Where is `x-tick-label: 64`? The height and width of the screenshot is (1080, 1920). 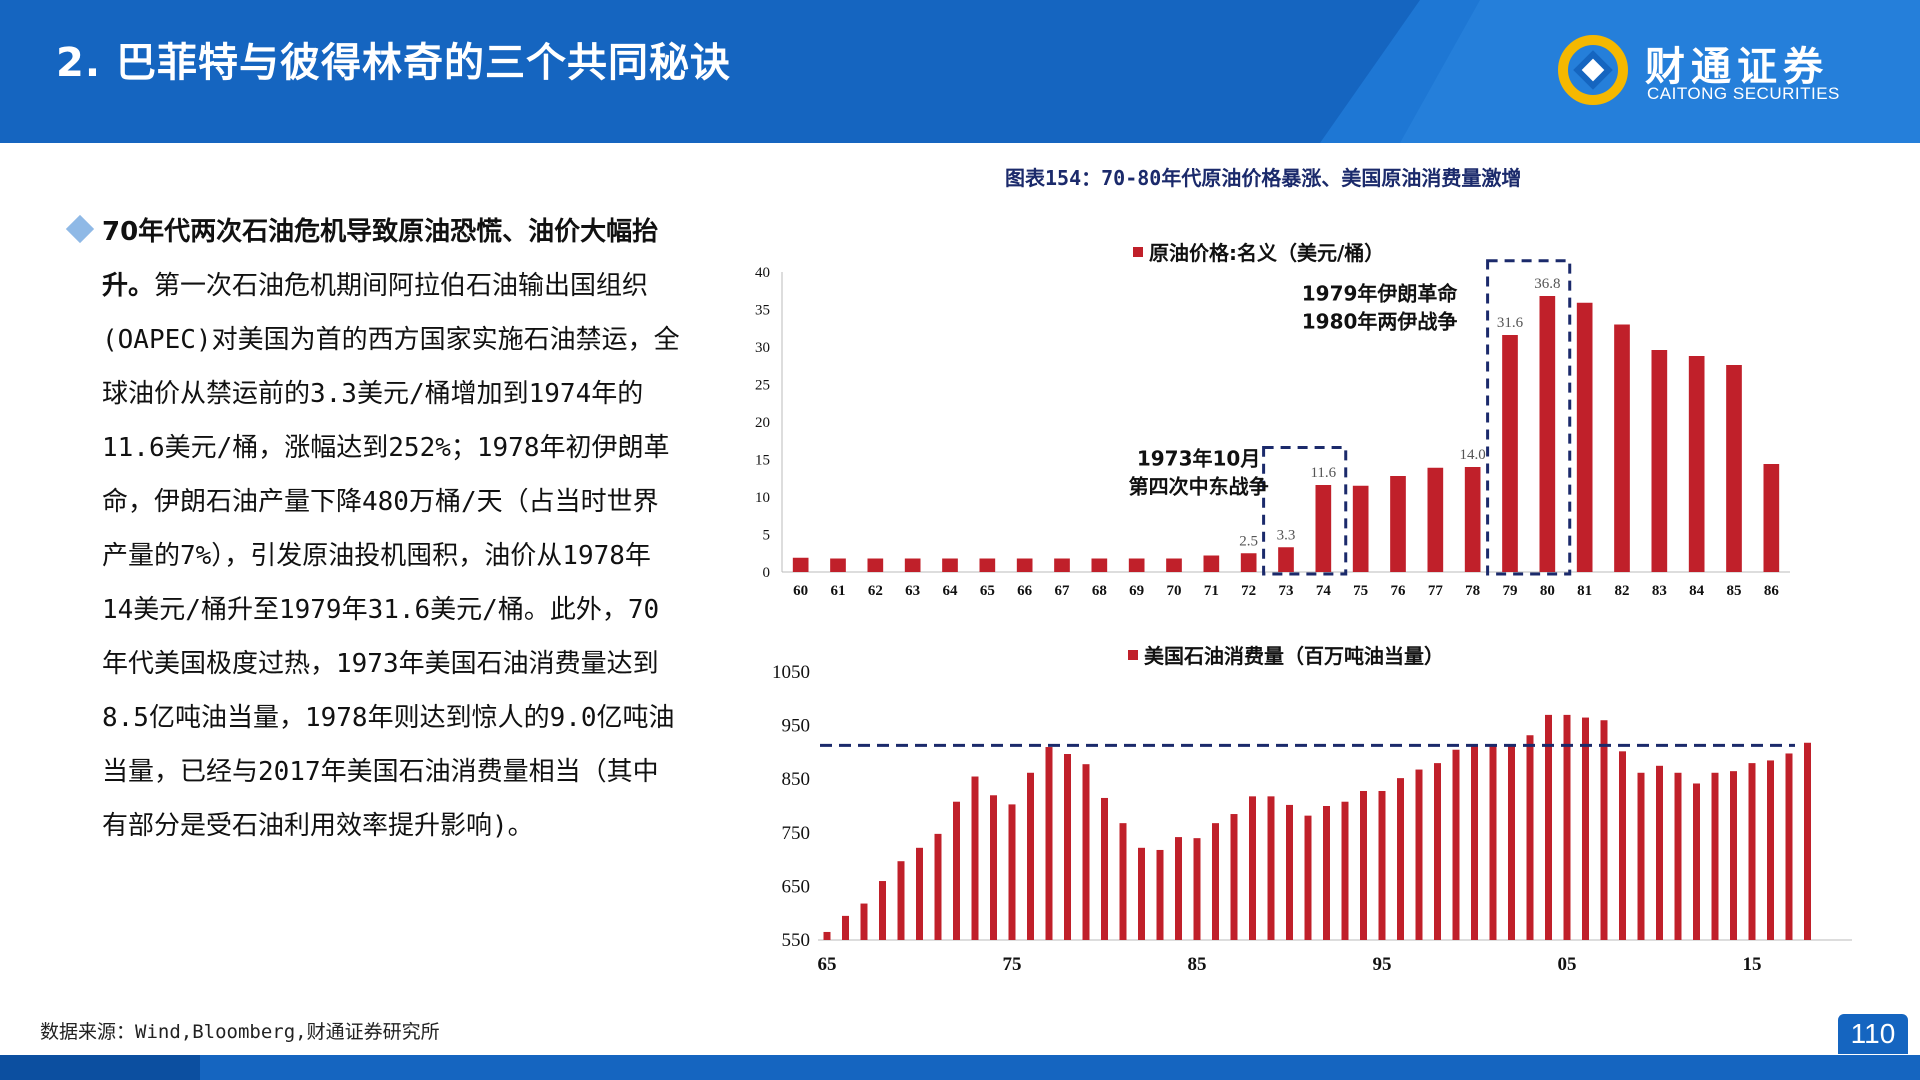
x-tick-label: 64 is located at coordinates (951, 591).